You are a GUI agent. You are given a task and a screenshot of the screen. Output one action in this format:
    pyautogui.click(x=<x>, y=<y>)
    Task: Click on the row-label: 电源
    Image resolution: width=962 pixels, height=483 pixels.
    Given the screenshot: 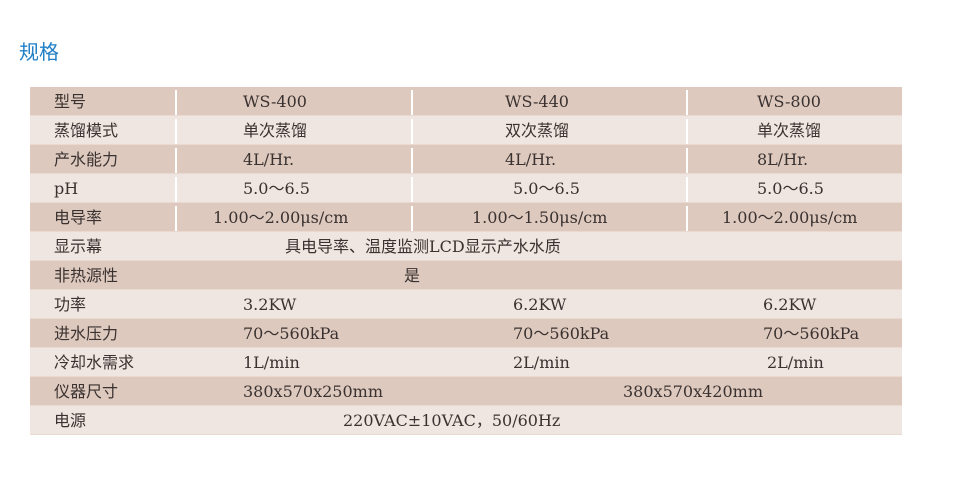 What is the action you would take?
    pyautogui.click(x=70, y=420)
    